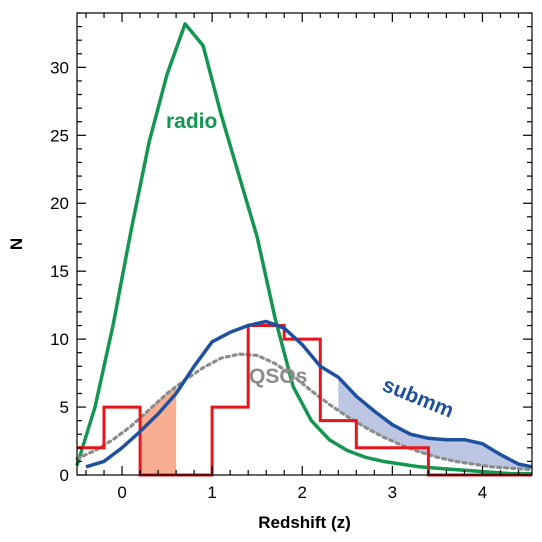 The height and width of the screenshot is (542, 542). I want to click on x-tick-label: 3, so click(392, 492).